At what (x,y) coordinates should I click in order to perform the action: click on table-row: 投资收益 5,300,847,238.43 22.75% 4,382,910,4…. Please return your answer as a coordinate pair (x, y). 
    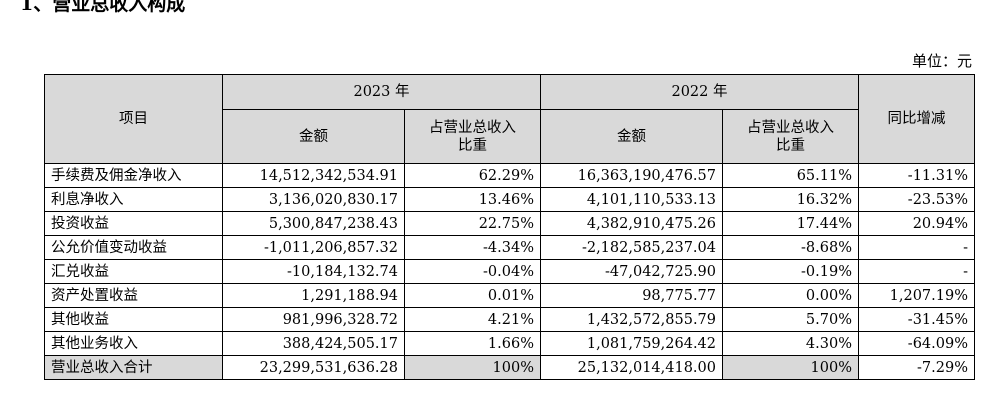
    Looking at the image, I should click on (509, 223).